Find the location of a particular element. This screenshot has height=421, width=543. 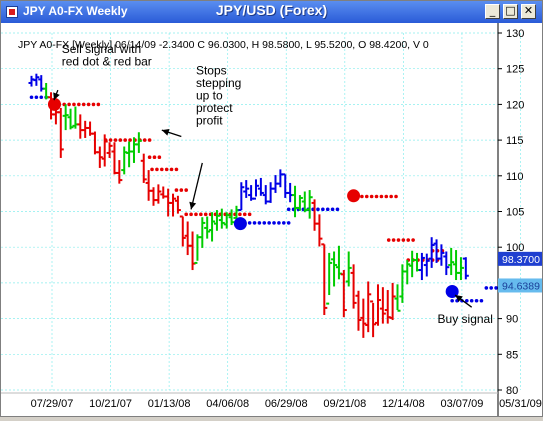

x-tick-label: 09/21/08 is located at coordinates (344, 404).